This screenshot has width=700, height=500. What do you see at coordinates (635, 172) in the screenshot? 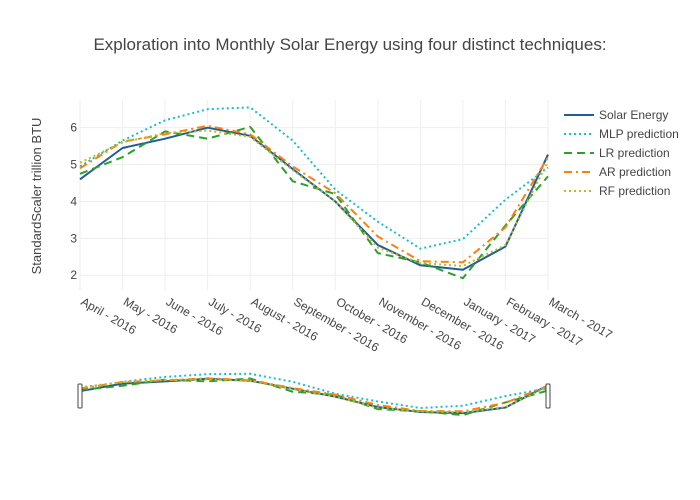
I see `legend-label-ar-prediction: AR prediction` at bounding box center [635, 172].